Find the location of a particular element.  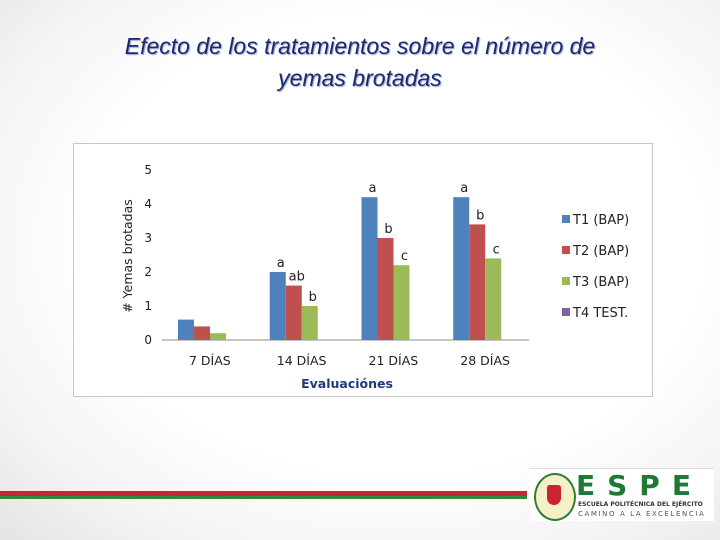

x-category-label: 21 DÍAS is located at coordinates (394, 360).